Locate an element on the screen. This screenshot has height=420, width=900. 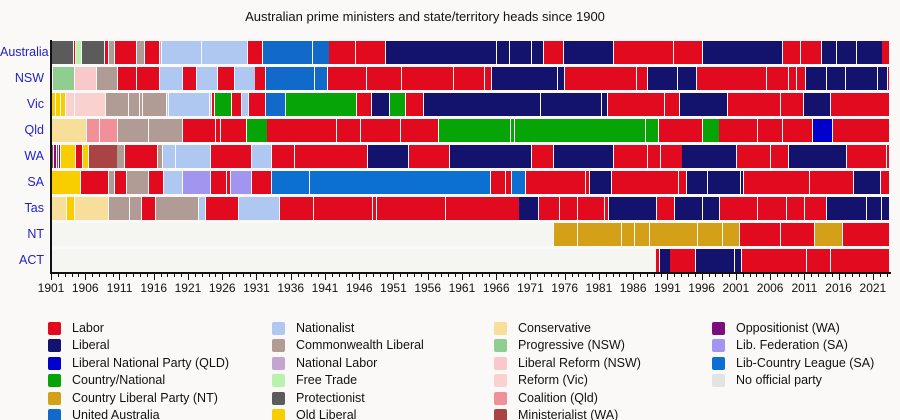
legend-swatch-protectionist is located at coordinates (278, 398).